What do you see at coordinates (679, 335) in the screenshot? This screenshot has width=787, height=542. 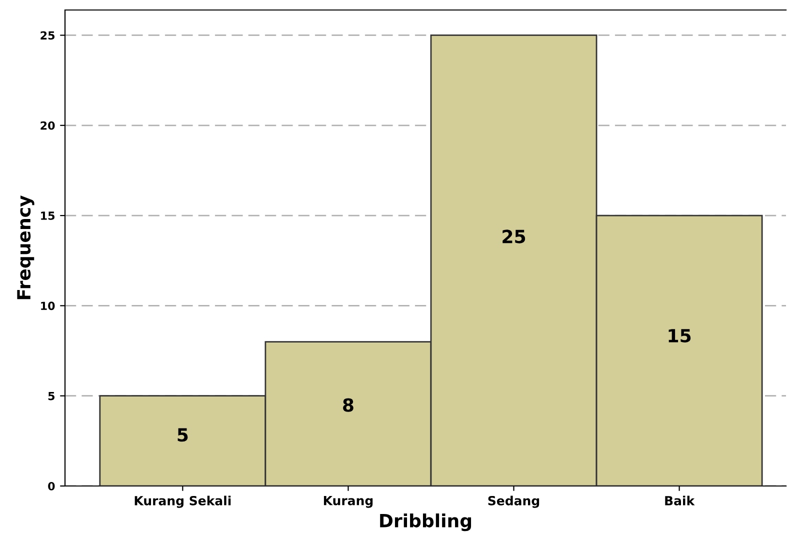 I see `data-label: 15` at bounding box center [679, 335].